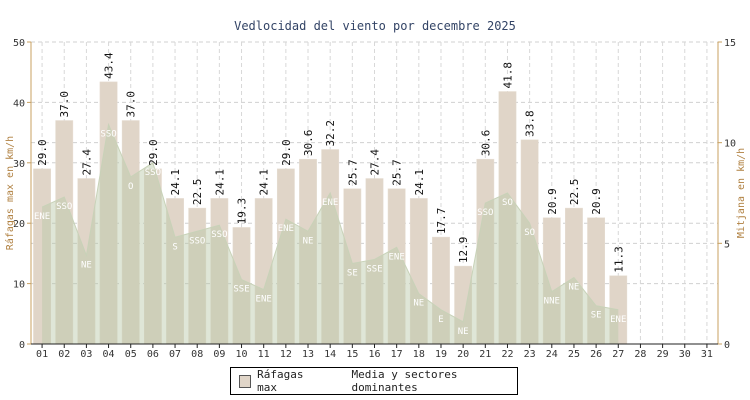 This screenshot has height=400, width=750. What do you see at coordinates (530, 354) in the screenshot?
I see `x-tick-label: 23` at bounding box center [530, 354].